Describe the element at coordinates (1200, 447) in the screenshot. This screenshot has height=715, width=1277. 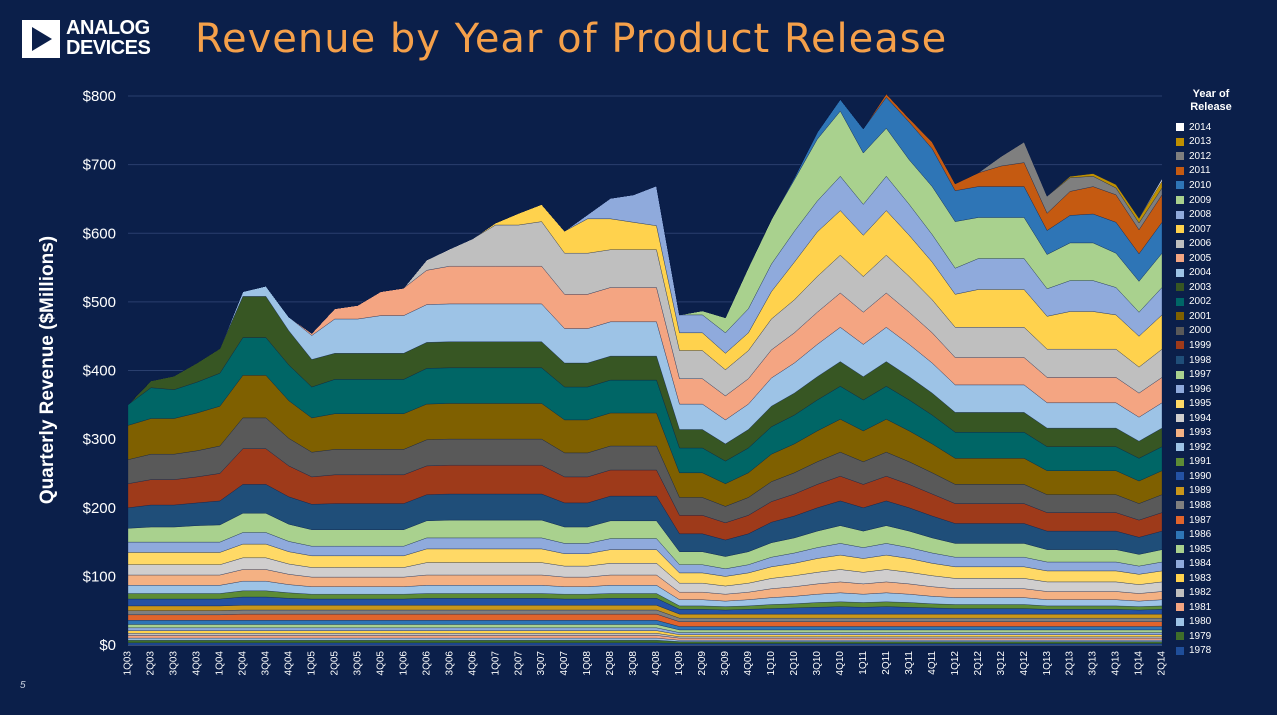
I see `legend-label: 1992` at that location.